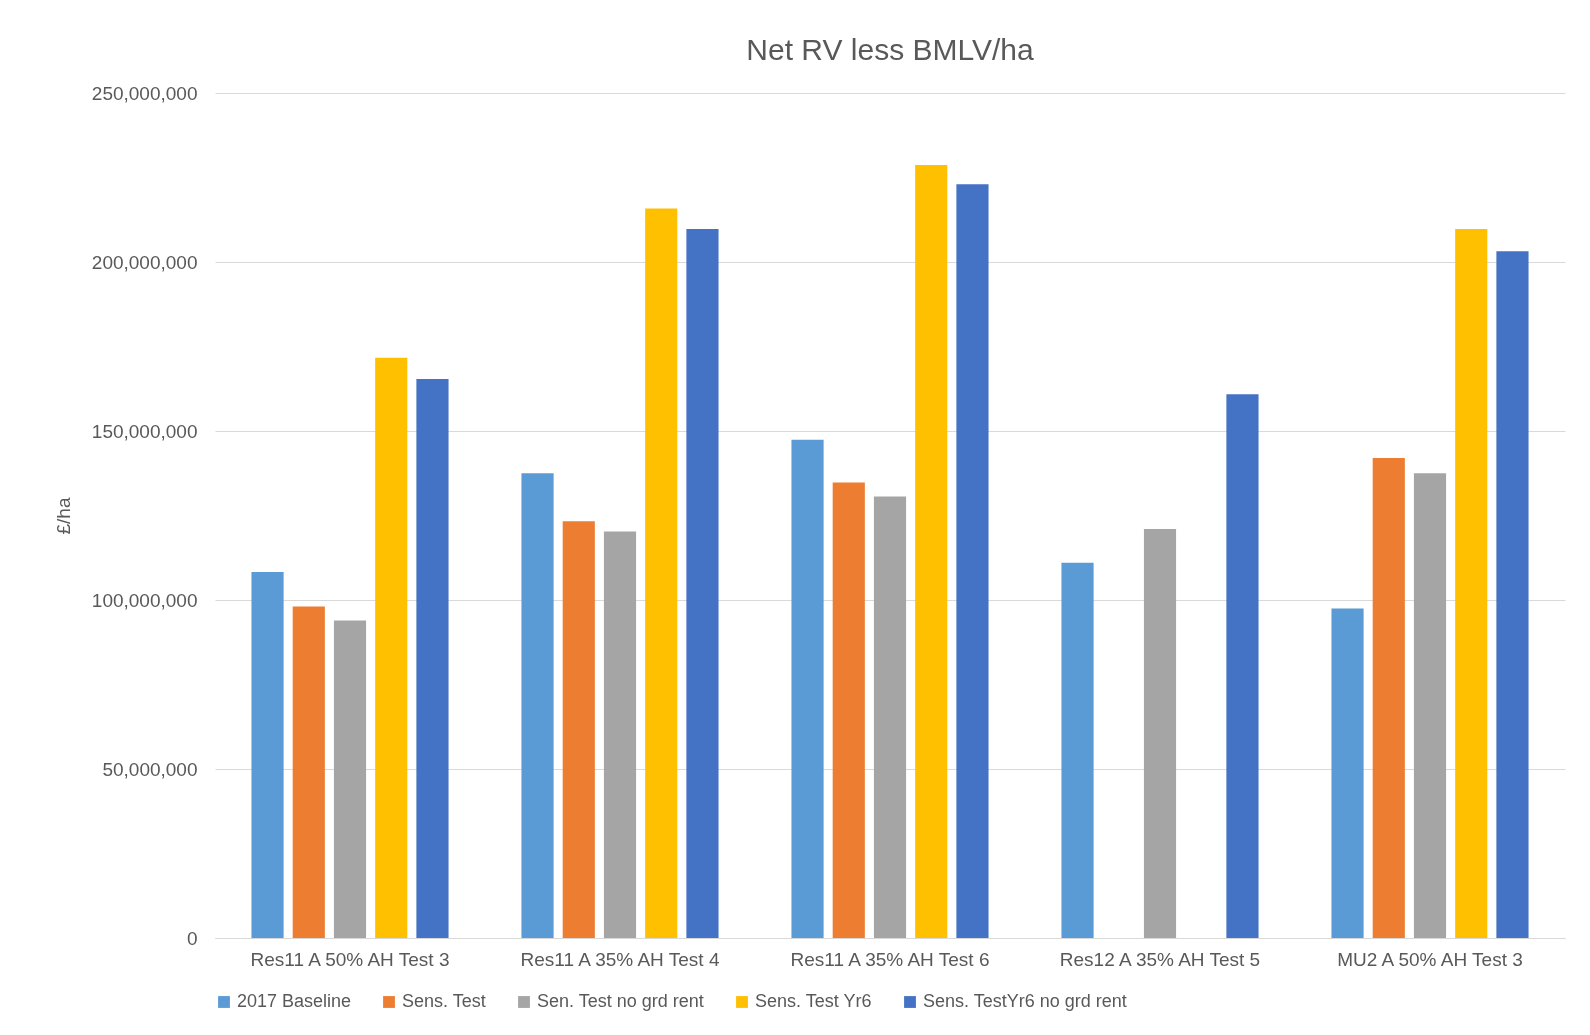 This screenshot has width=1590, height=1035. Describe the element at coordinates (294, 1001) in the screenshot. I see `legend-label: 2017 Baseline` at that location.